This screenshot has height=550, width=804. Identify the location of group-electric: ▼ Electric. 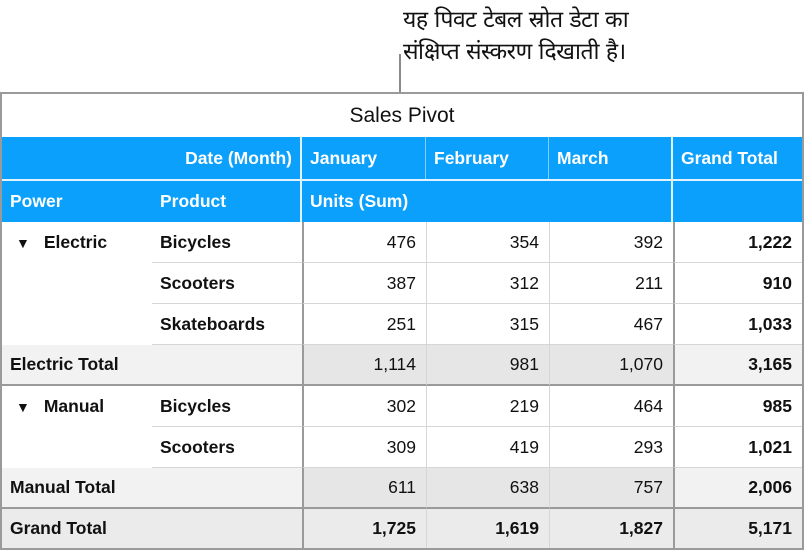
(77, 242).